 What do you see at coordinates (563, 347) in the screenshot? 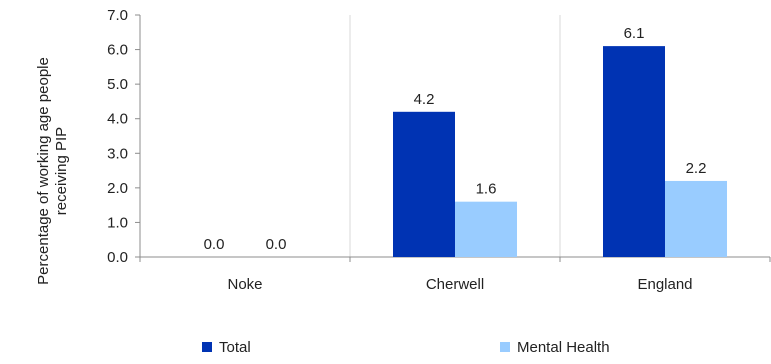
I see `legend-label: Mental Health` at bounding box center [563, 347].